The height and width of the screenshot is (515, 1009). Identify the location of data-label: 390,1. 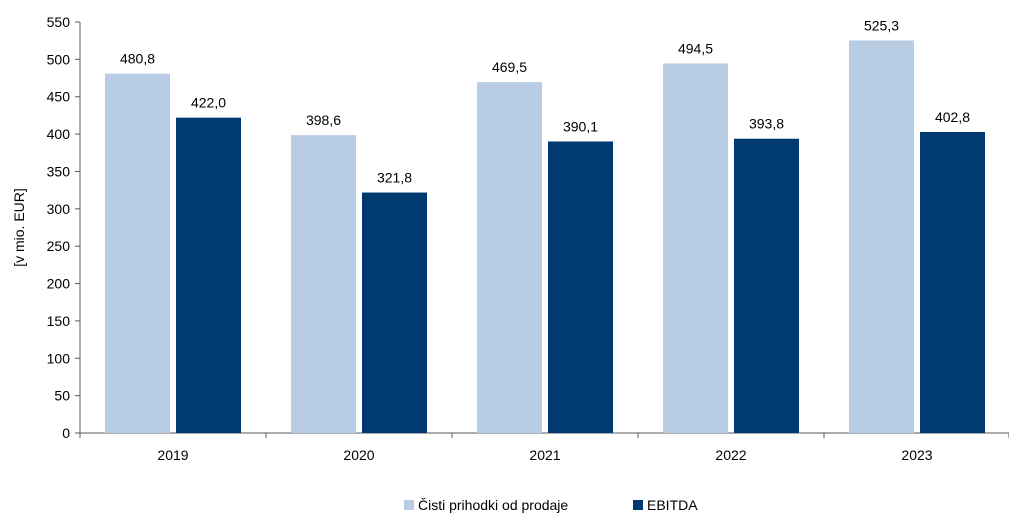
(580, 126).